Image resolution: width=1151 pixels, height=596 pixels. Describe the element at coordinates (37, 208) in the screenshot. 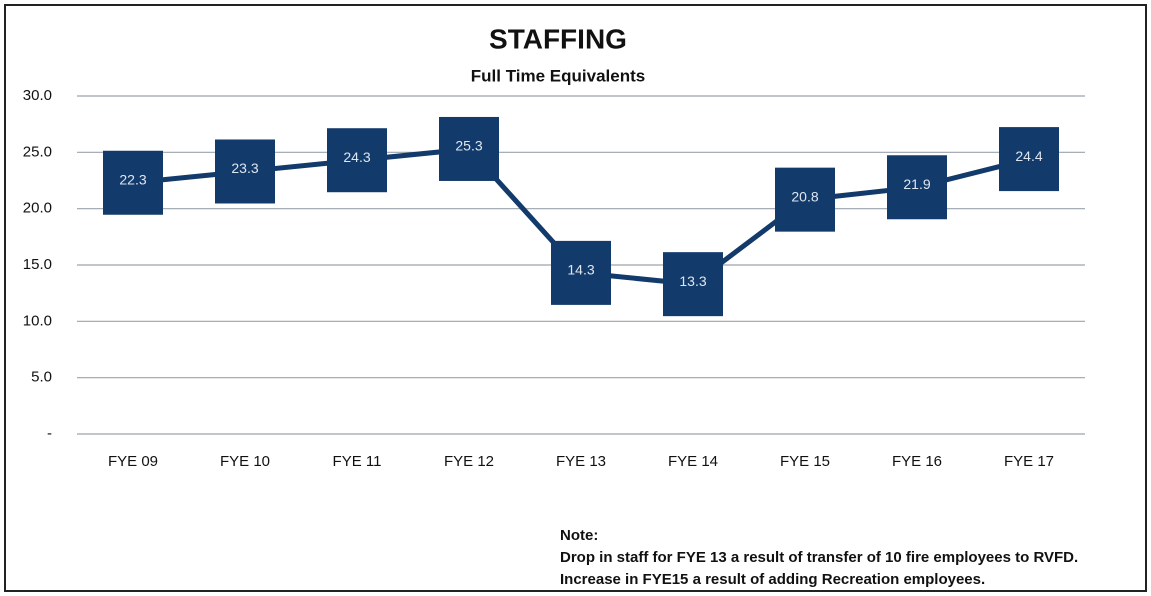

I see `y-tick-label: 20.0` at that location.